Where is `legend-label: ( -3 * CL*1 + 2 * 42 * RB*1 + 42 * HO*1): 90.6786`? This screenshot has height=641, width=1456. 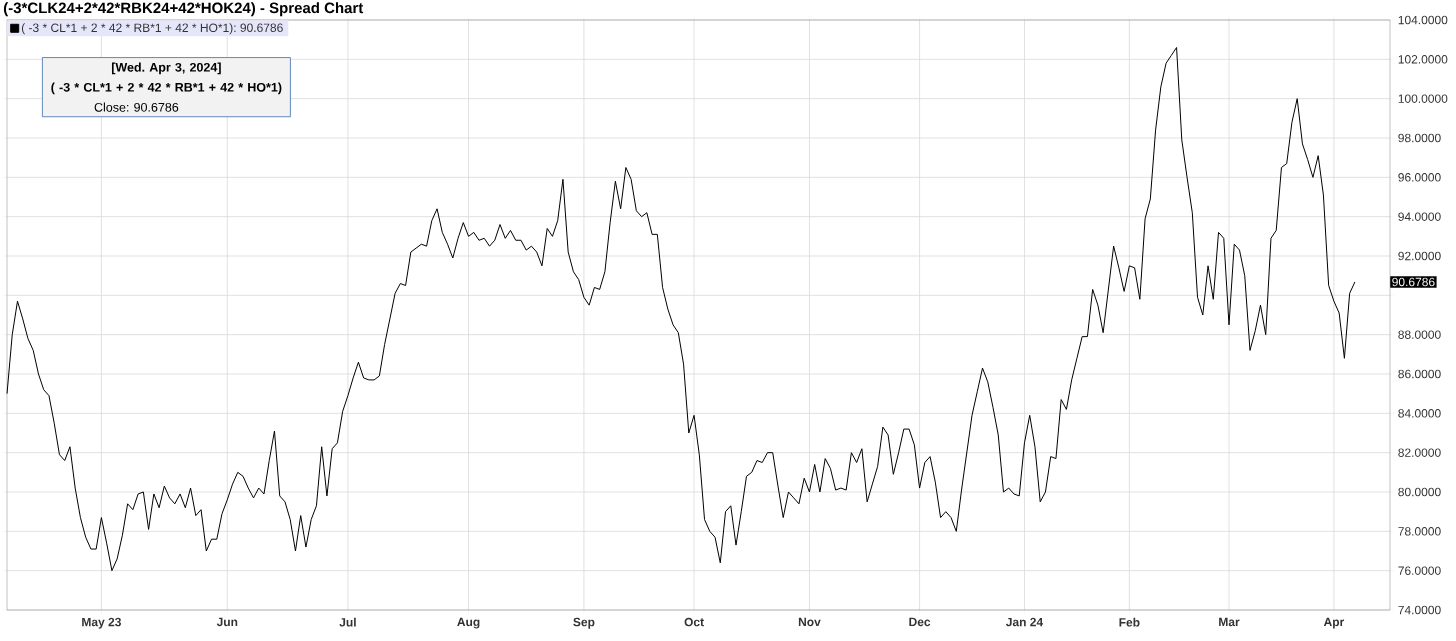 legend-label: ( -3 * CL*1 + 2 * 42 * RB*1 + 42 * HO*1): 90.6786 is located at coordinates (152, 29).